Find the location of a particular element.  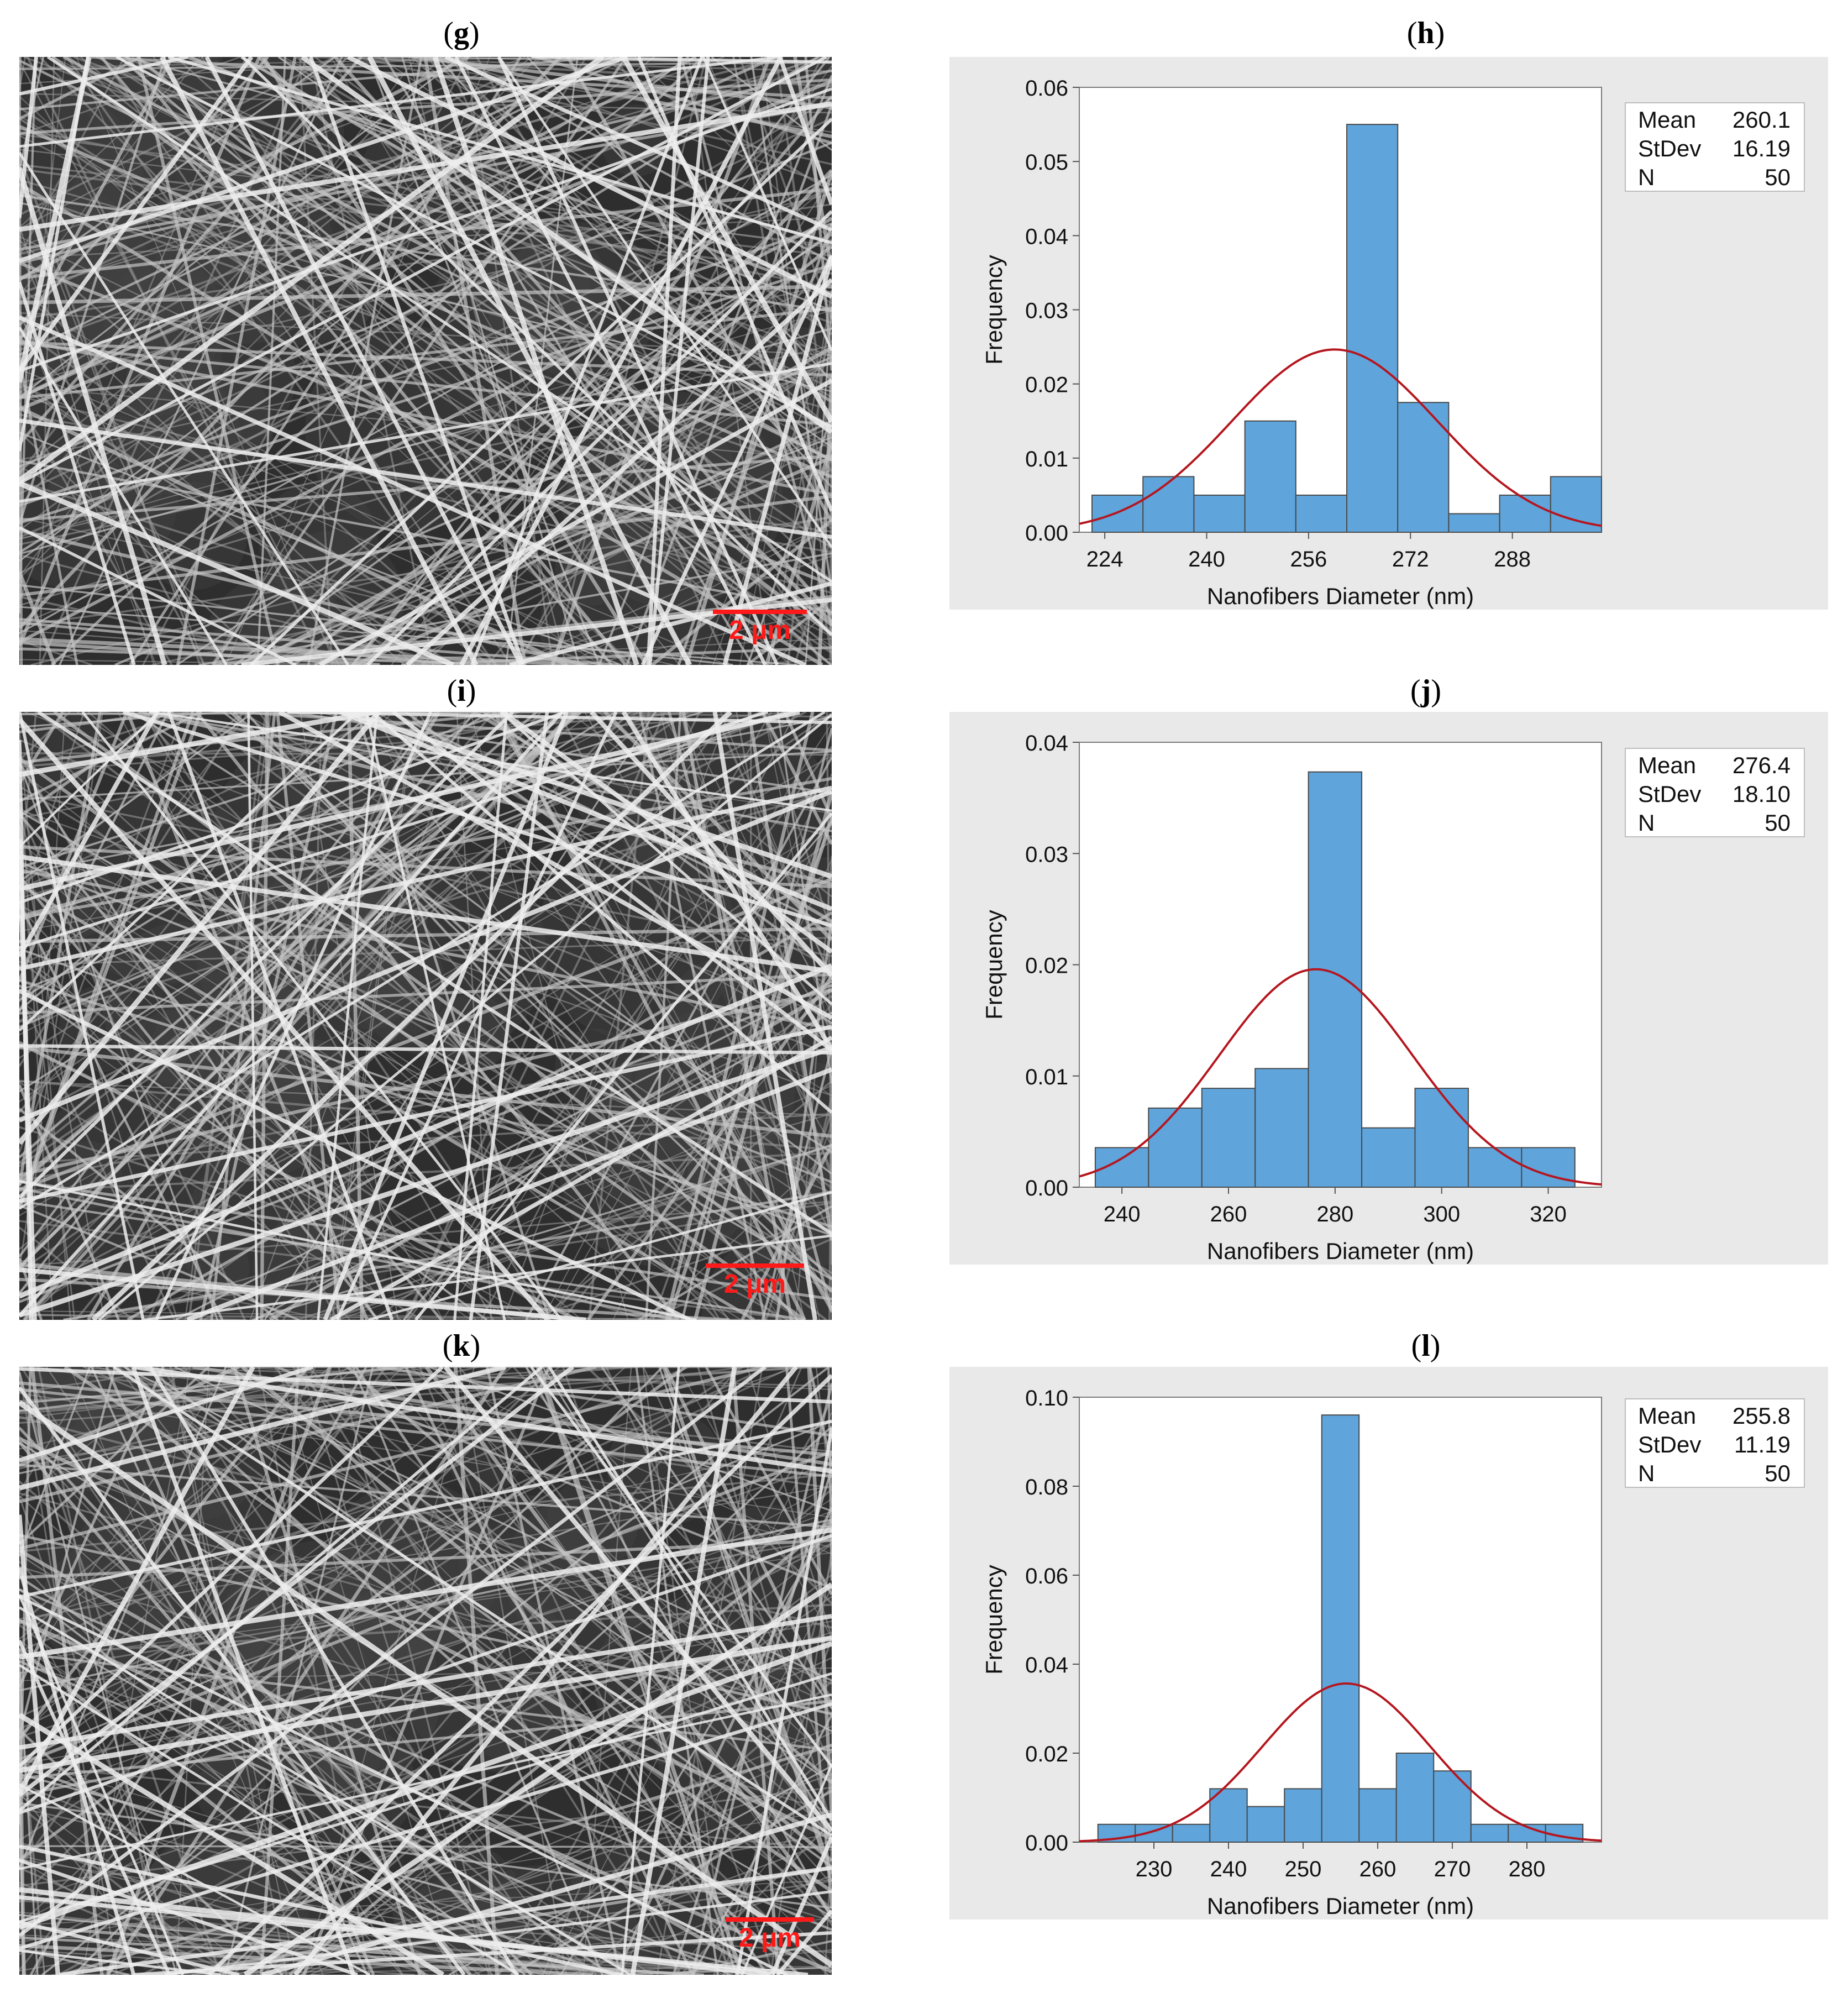

stats-box-j: Mean 276.4 StDev 18.10 N 50 is located at coordinates (1715, 792).